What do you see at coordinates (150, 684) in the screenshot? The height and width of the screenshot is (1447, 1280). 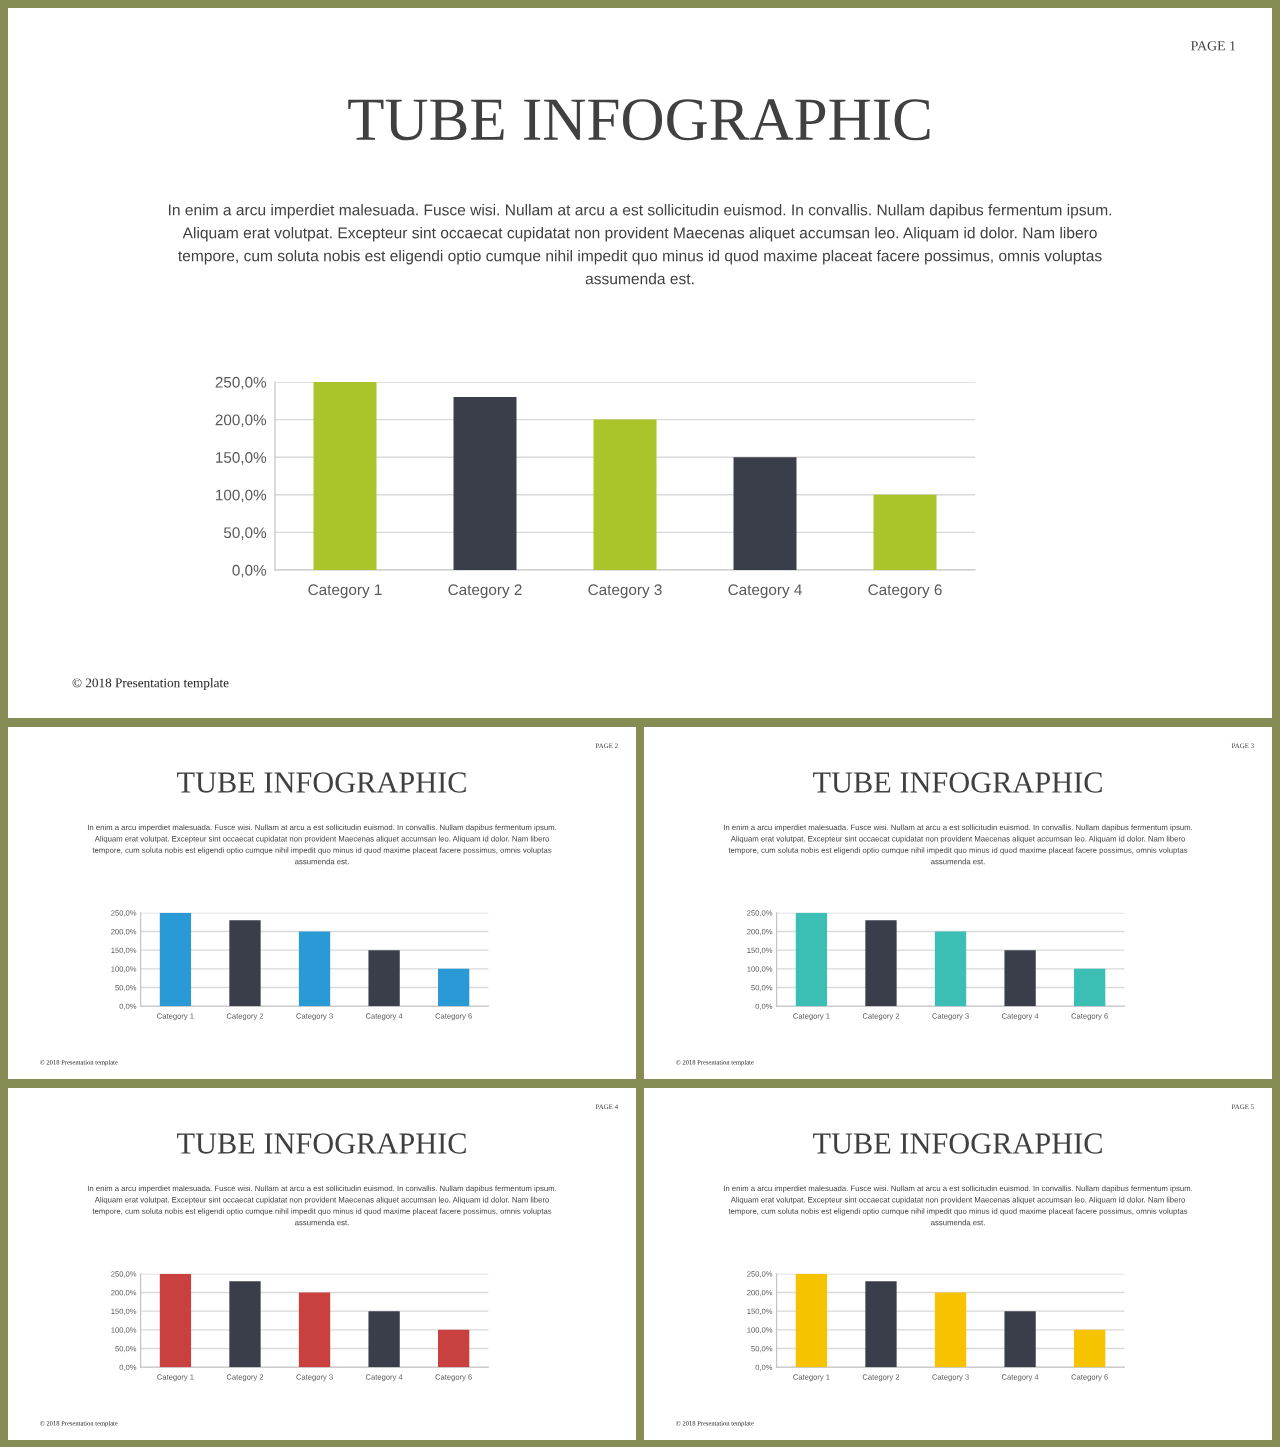 I see `text: © 2018 Presentation template` at bounding box center [150, 684].